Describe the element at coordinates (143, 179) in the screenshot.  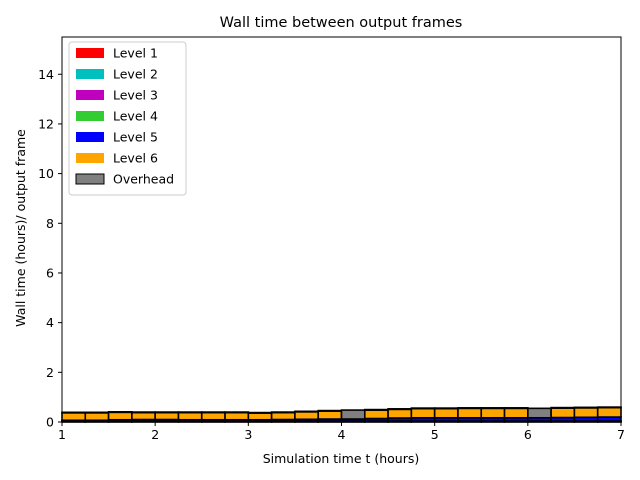
I see `legend-label-overhead: Overhead` at that location.